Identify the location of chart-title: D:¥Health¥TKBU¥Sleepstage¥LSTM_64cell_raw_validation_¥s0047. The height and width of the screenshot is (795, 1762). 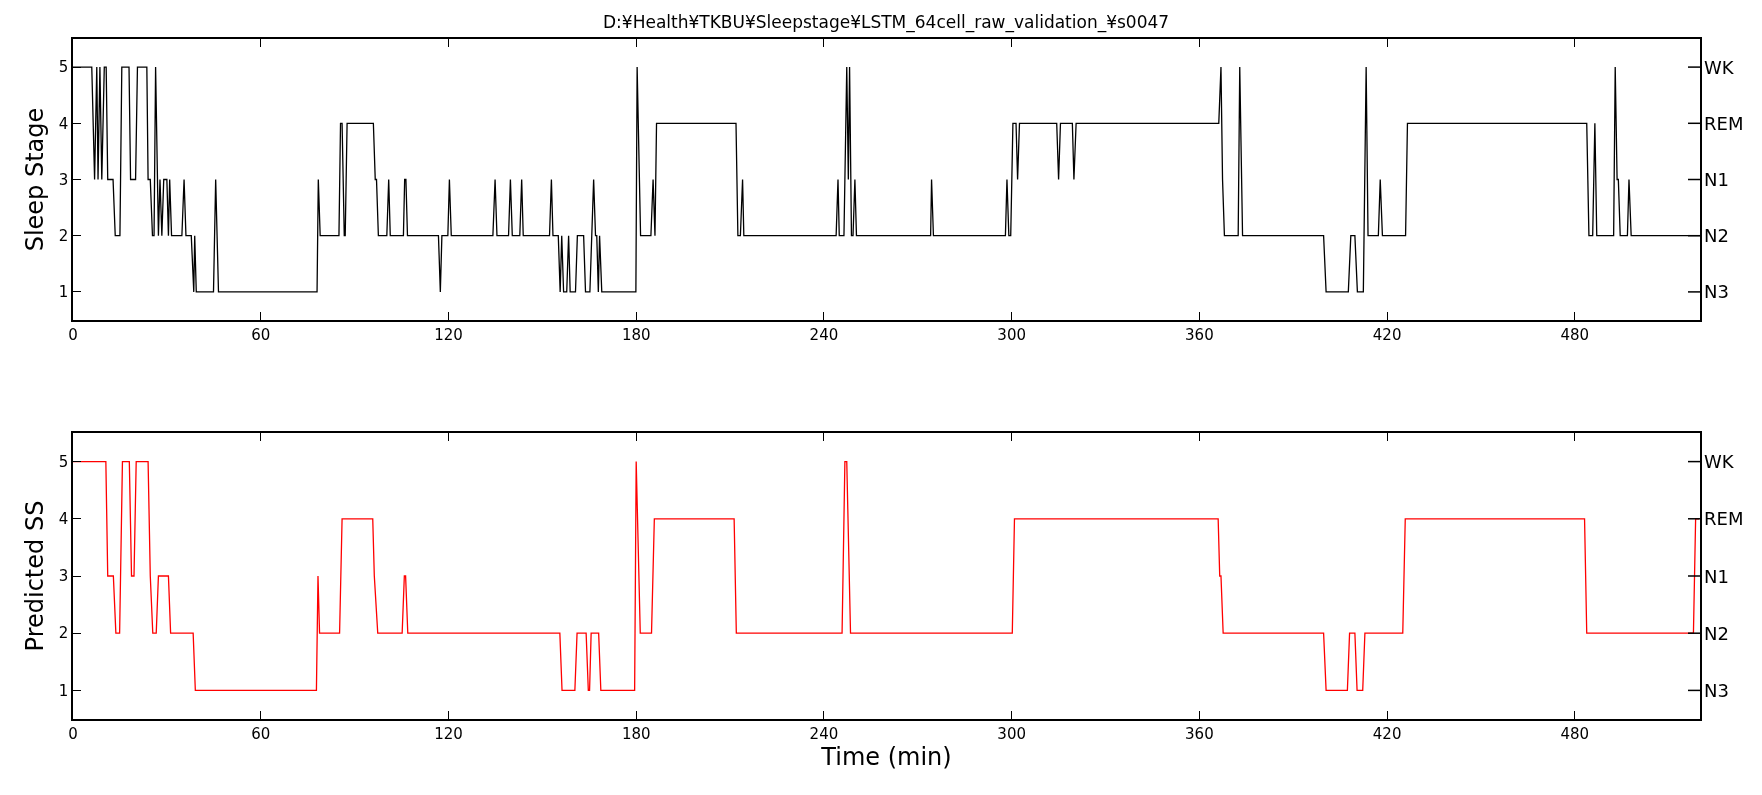
(886, 22).